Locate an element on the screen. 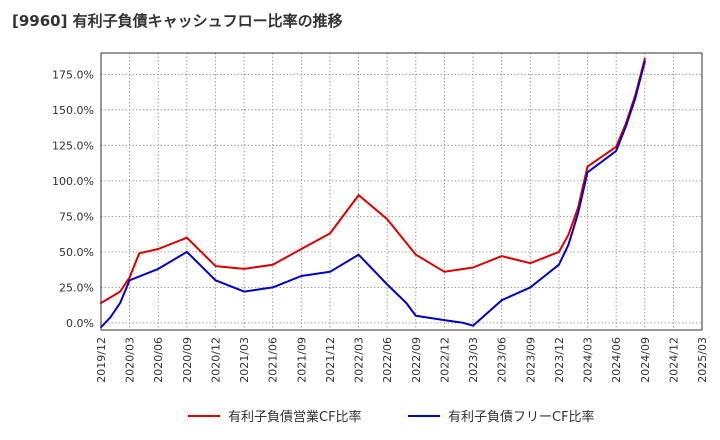 This screenshot has height=440, width=720. x-tick-label: 2024/12 is located at coordinates (673, 360).